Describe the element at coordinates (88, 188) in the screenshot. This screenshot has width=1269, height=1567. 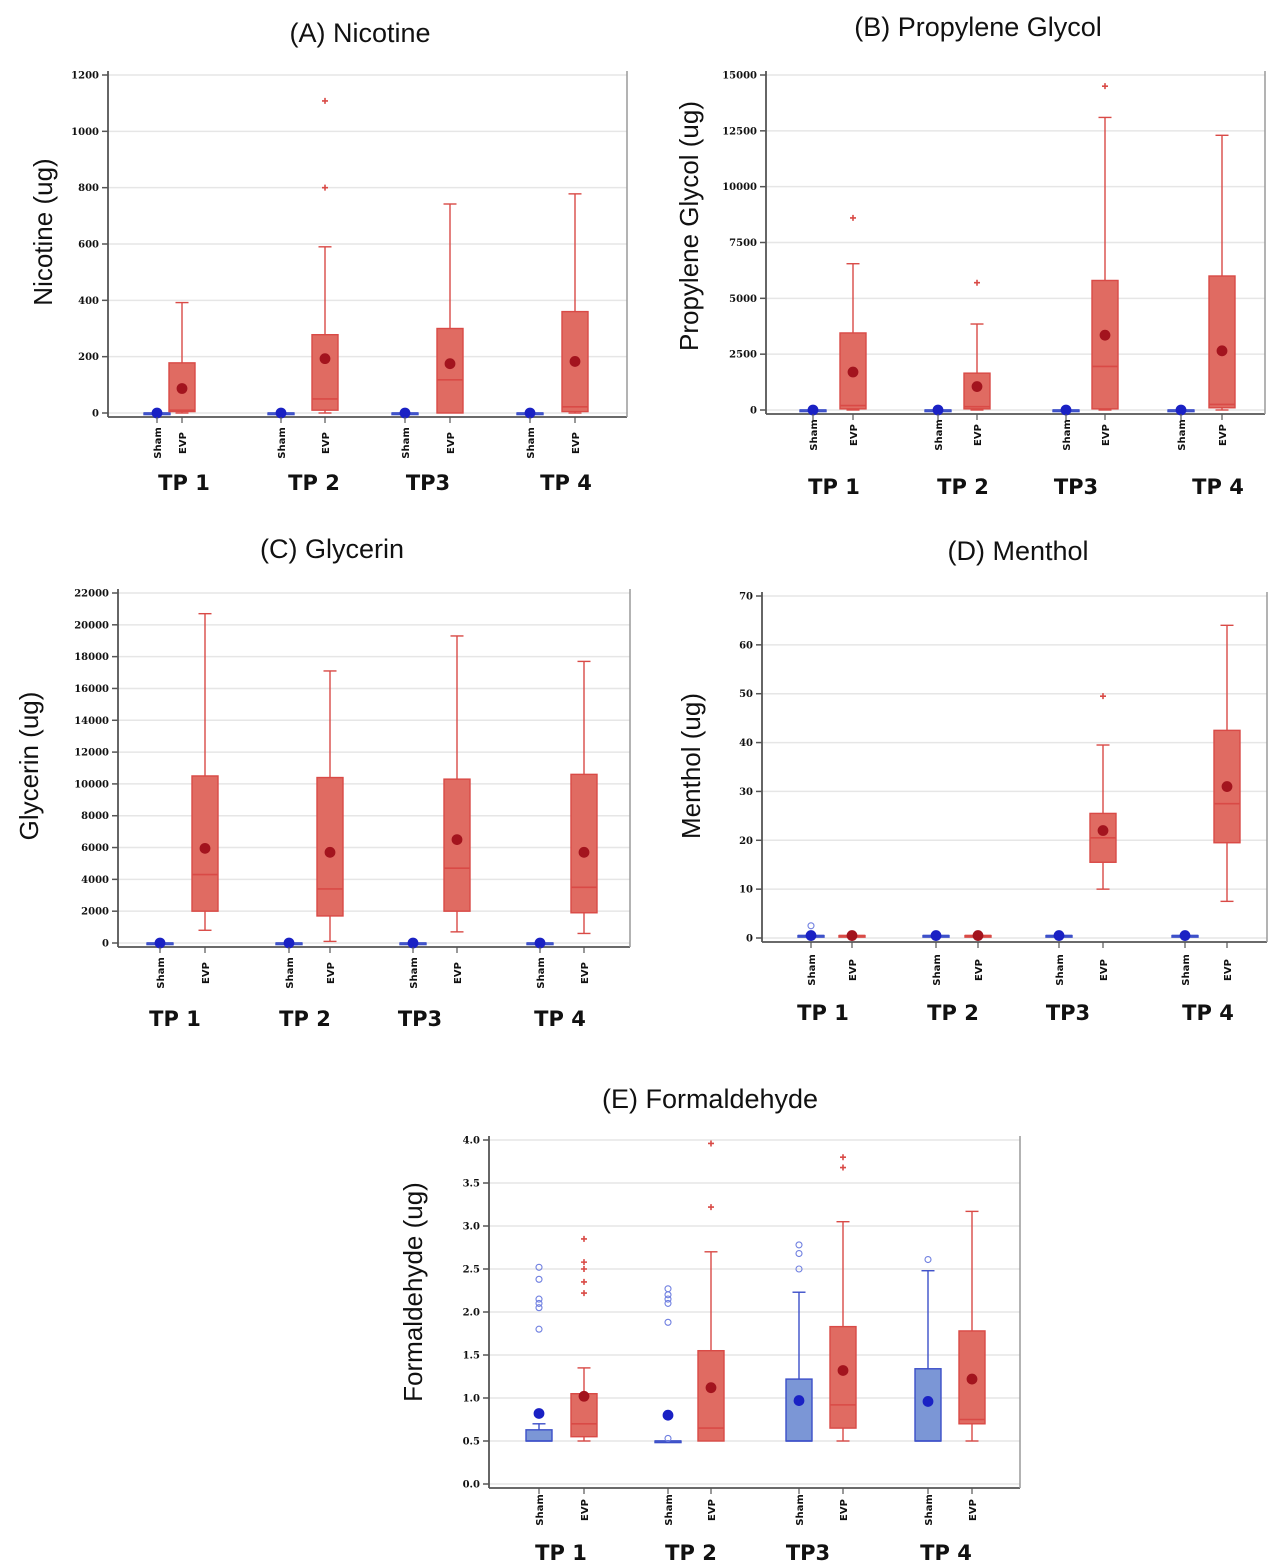
I see `y-tick-label: 800` at that location.